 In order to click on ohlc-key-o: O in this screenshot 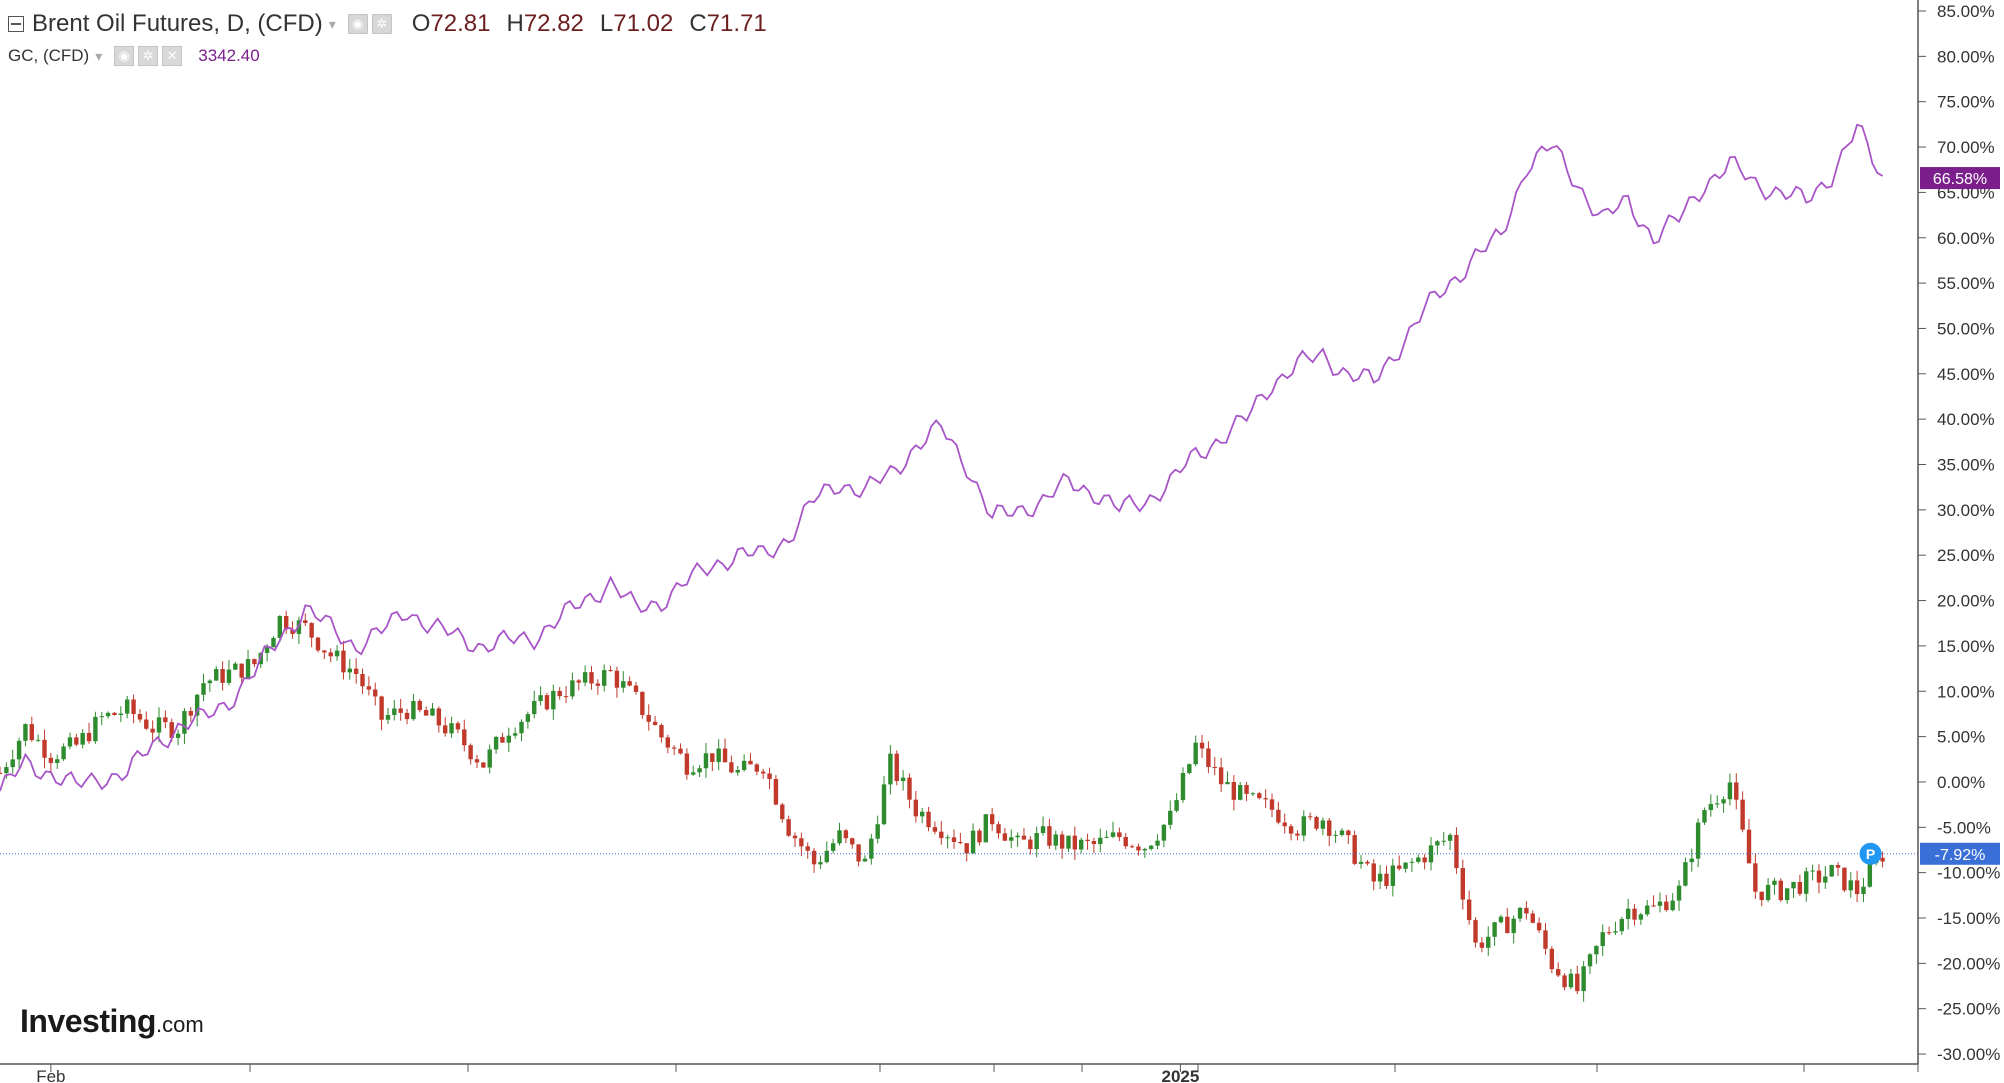, I will do `click(421, 23)`.